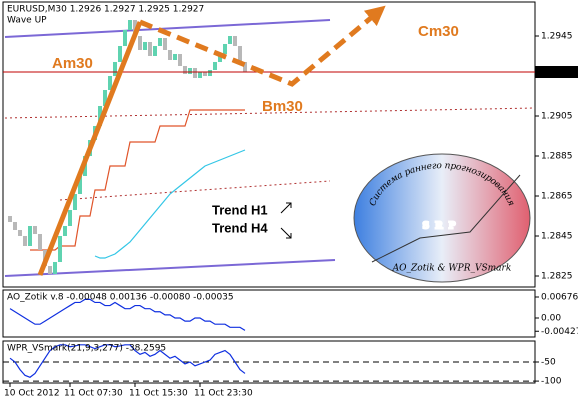 Image resolution: width=578 pixels, height=400 pixels. Describe the element at coordinates (158, 394) in the screenshot. I see `x-tick-label: 11 Oct 15:30` at that location.